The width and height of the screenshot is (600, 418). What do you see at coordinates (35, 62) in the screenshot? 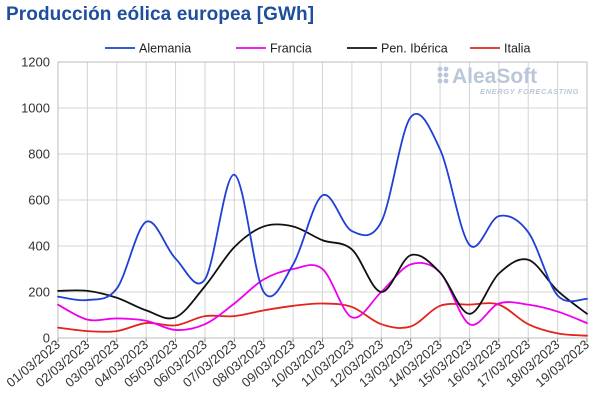
I see `y-tick-label: 1200` at bounding box center [35, 62].